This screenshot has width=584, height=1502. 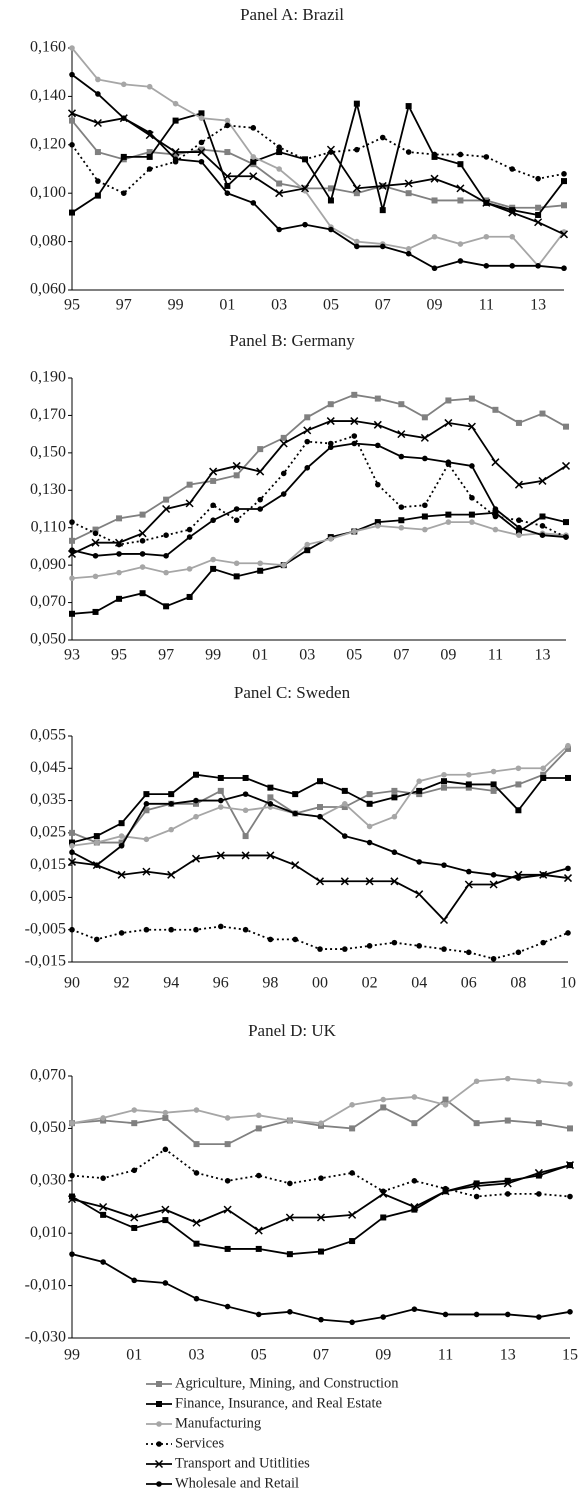 What do you see at coordinates (48, 192) in the screenshot?
I see `y-tick-label: 0,100` at bounding box center [48, 192].